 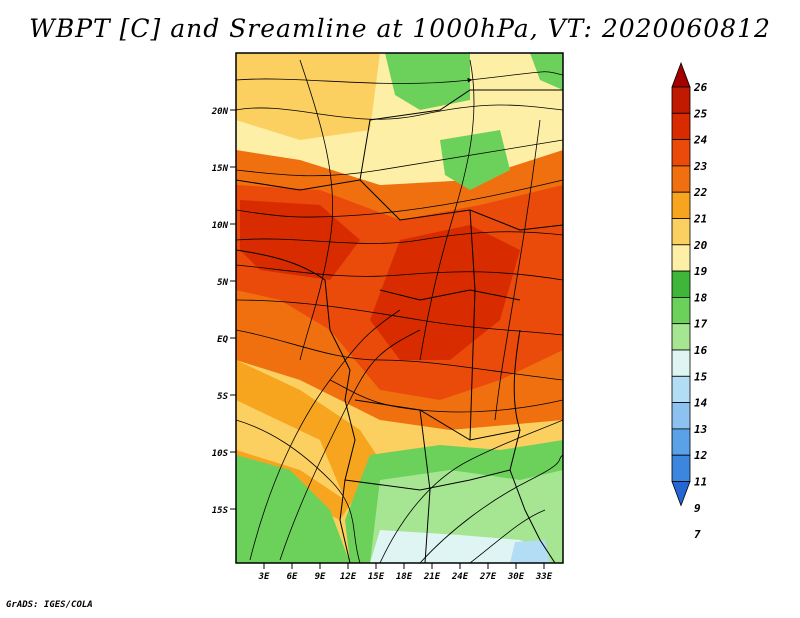 I want to click on coastline-east, so click(x=532, y=446).